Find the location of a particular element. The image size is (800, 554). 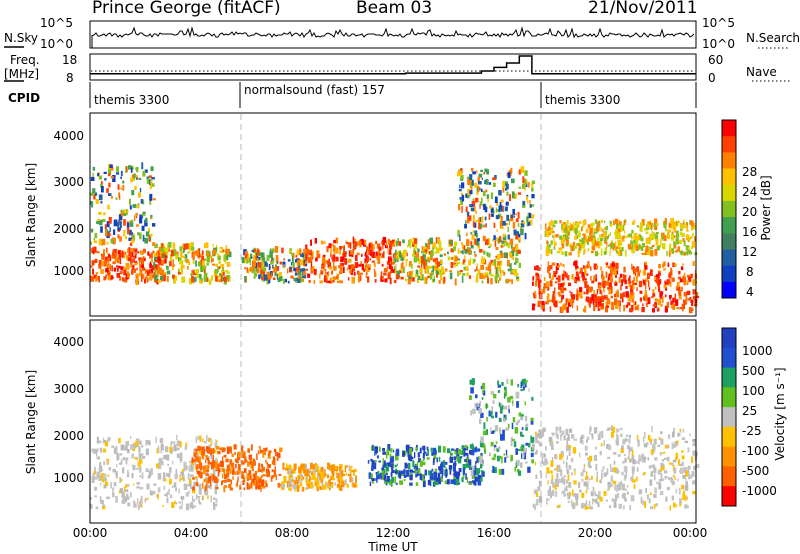

velocity-ytick-2000: 2000 is located at coordinates (68, 436).